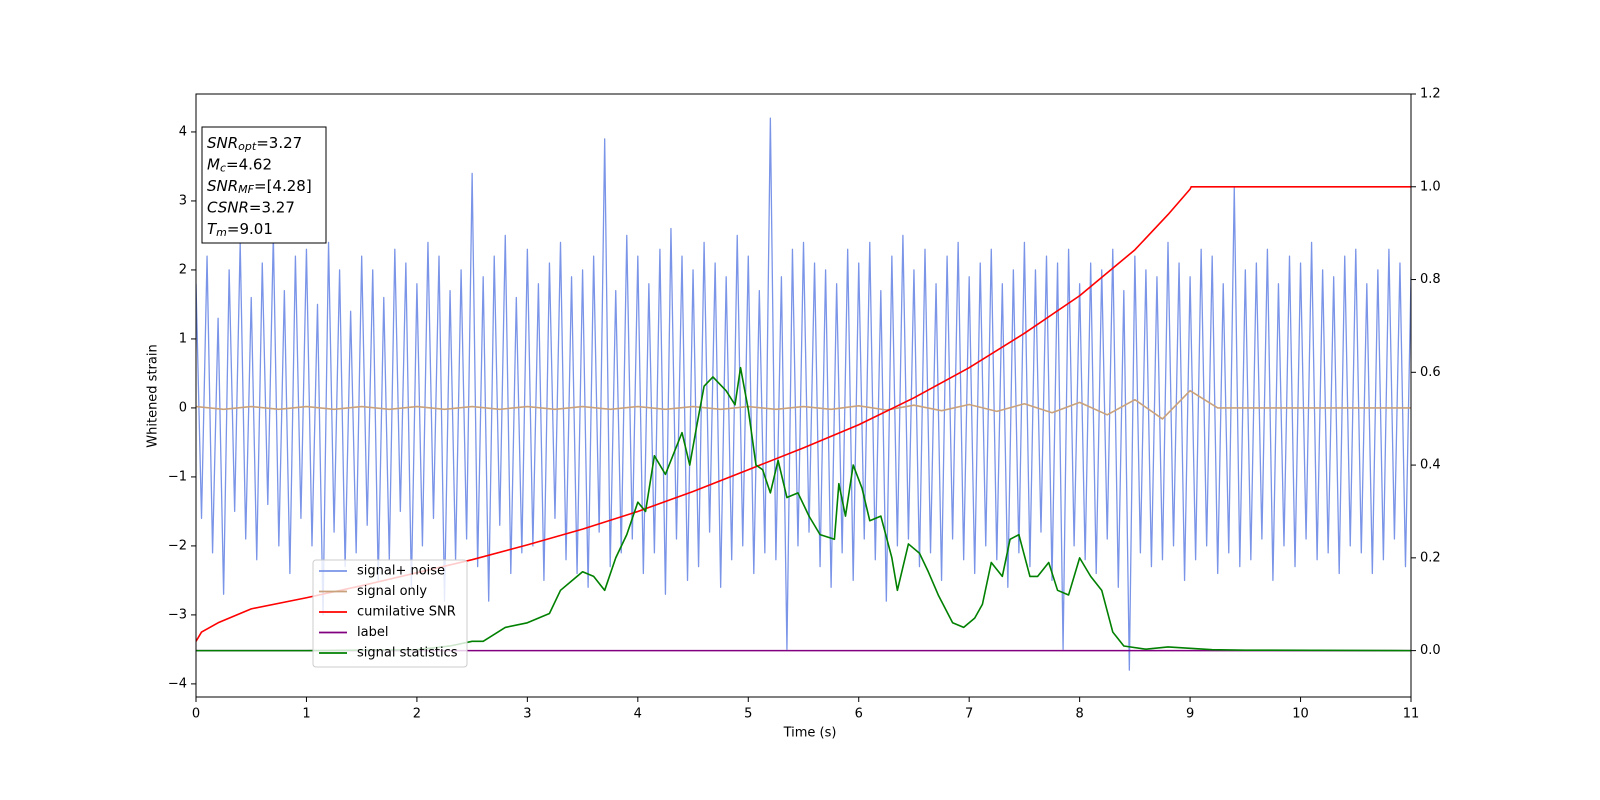 This screenshot has width=1600, height=800. What do you see at coordinates (223, 168) in the screenshot?
I see `annotation-subscript: c` at bounding box center [223, 168].